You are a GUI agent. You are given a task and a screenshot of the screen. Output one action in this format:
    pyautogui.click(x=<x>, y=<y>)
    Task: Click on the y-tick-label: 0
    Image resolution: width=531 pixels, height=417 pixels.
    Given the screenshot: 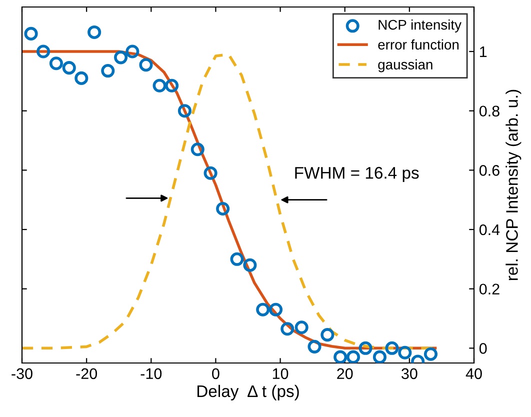 What is the action you would take?
    pyautogui.click(x=483, y=348)
    